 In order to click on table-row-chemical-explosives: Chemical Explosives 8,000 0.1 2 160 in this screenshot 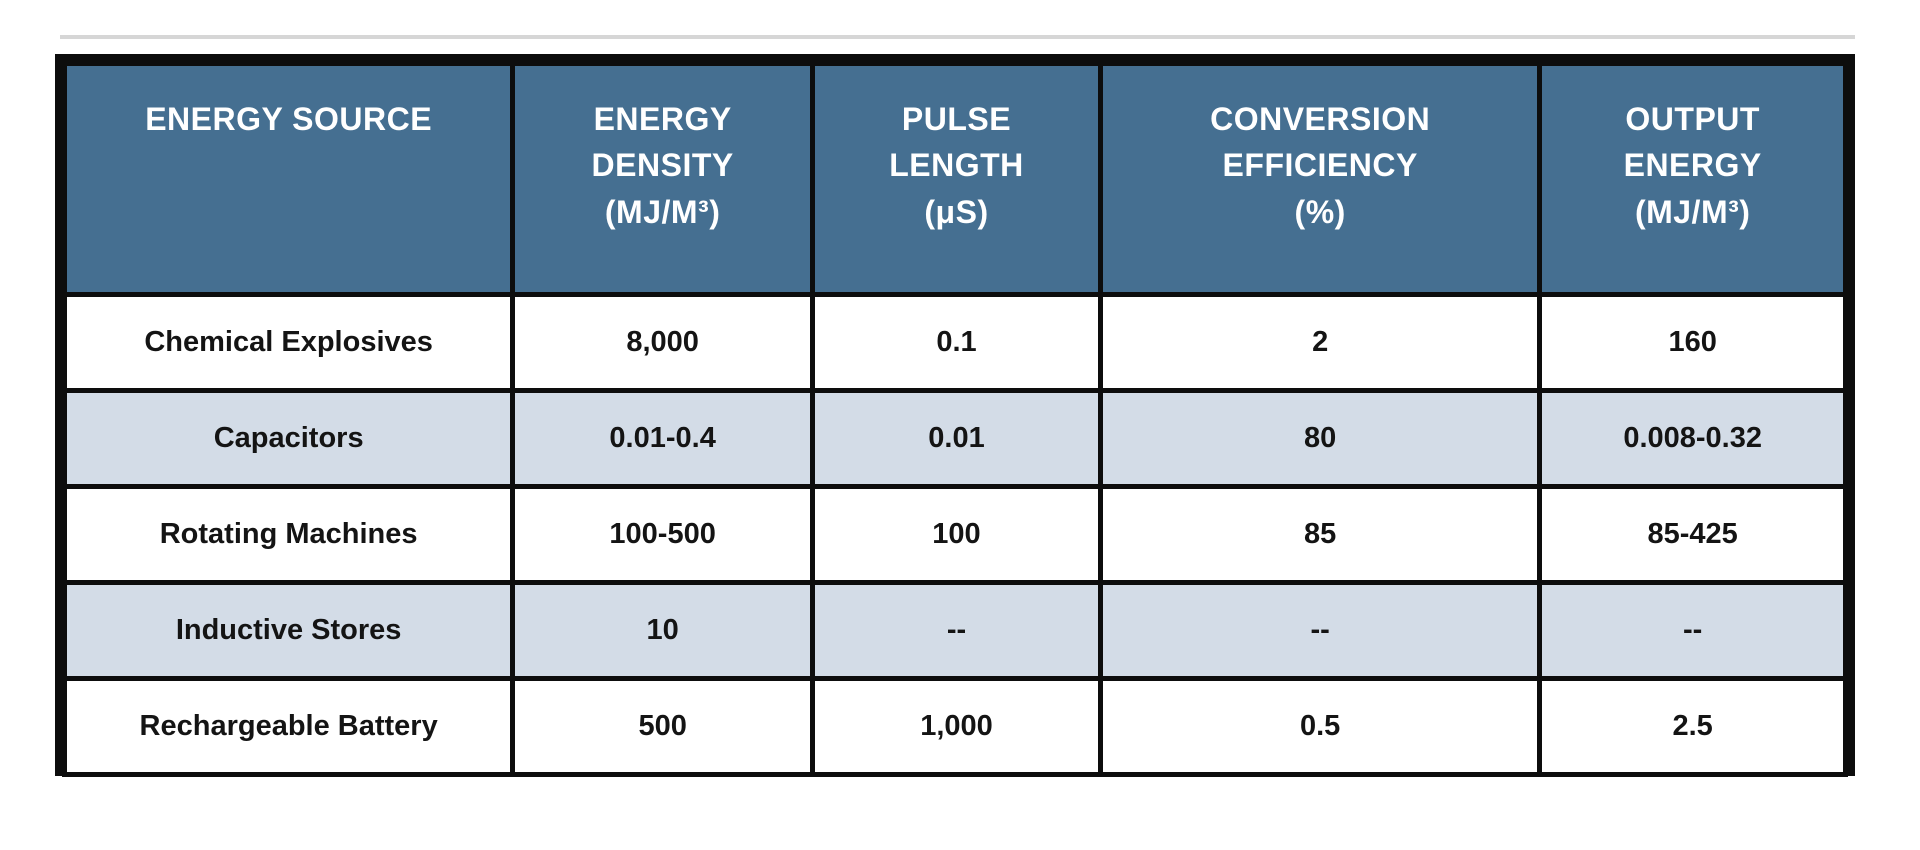, I will do `click(954, 342)`.